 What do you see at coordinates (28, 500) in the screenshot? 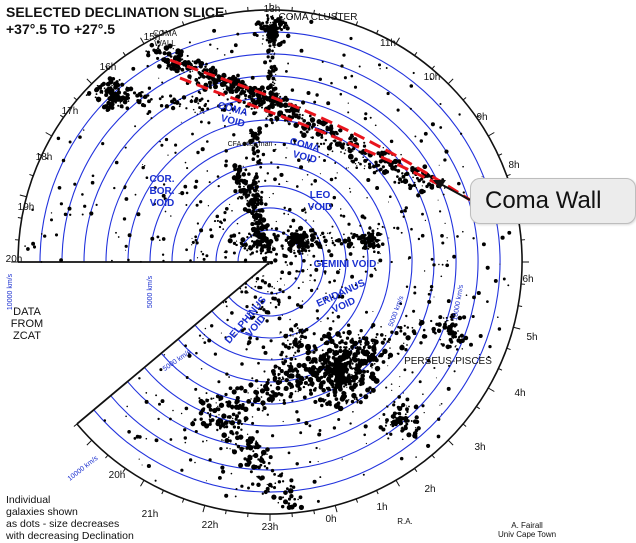
I see `legend-note-line: Individual` at bounding box center [28, 500].